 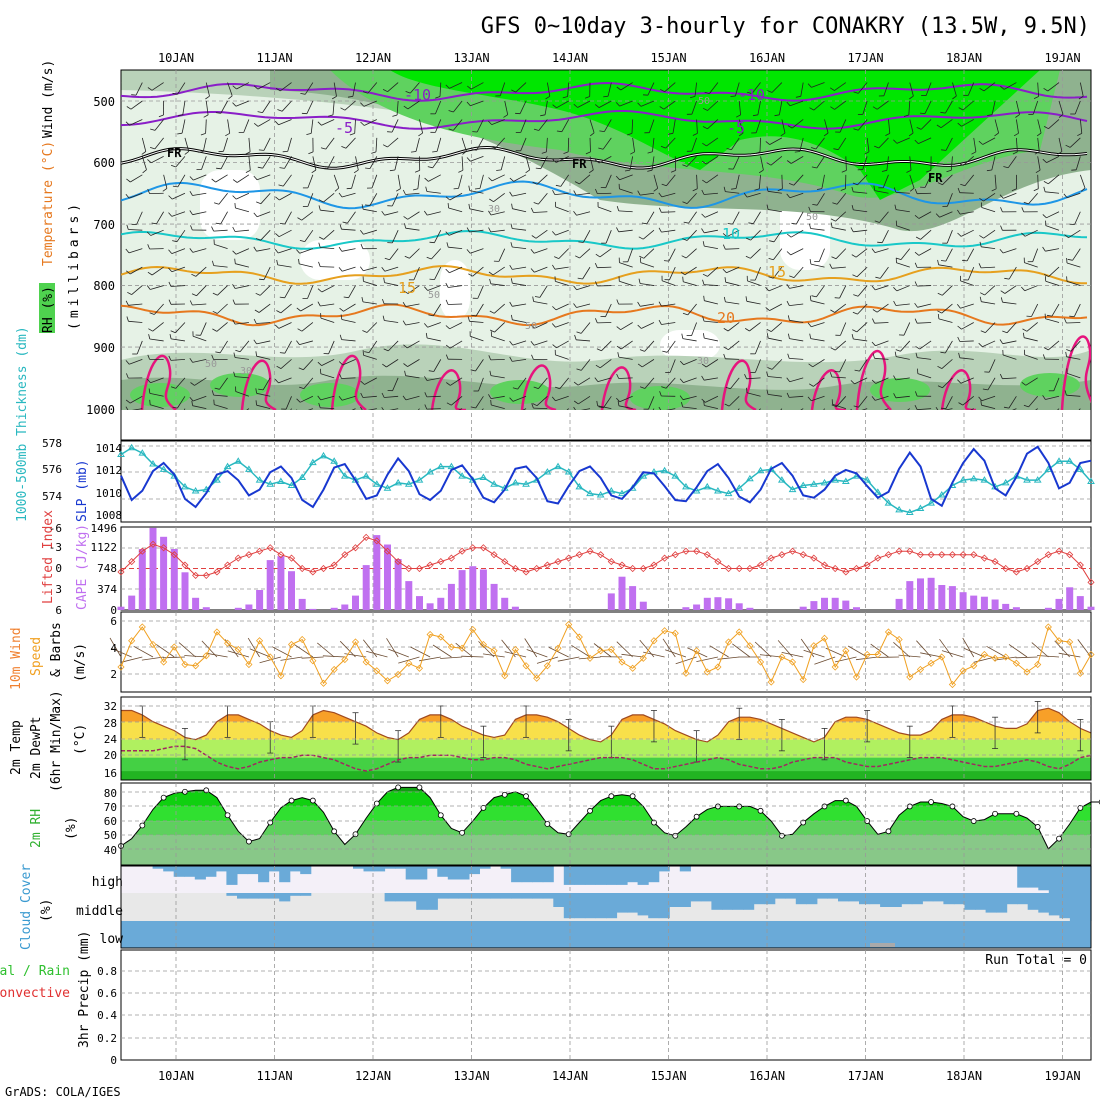 I want to click on slp-tick-1012: 1012, so click(x=109, y=470).